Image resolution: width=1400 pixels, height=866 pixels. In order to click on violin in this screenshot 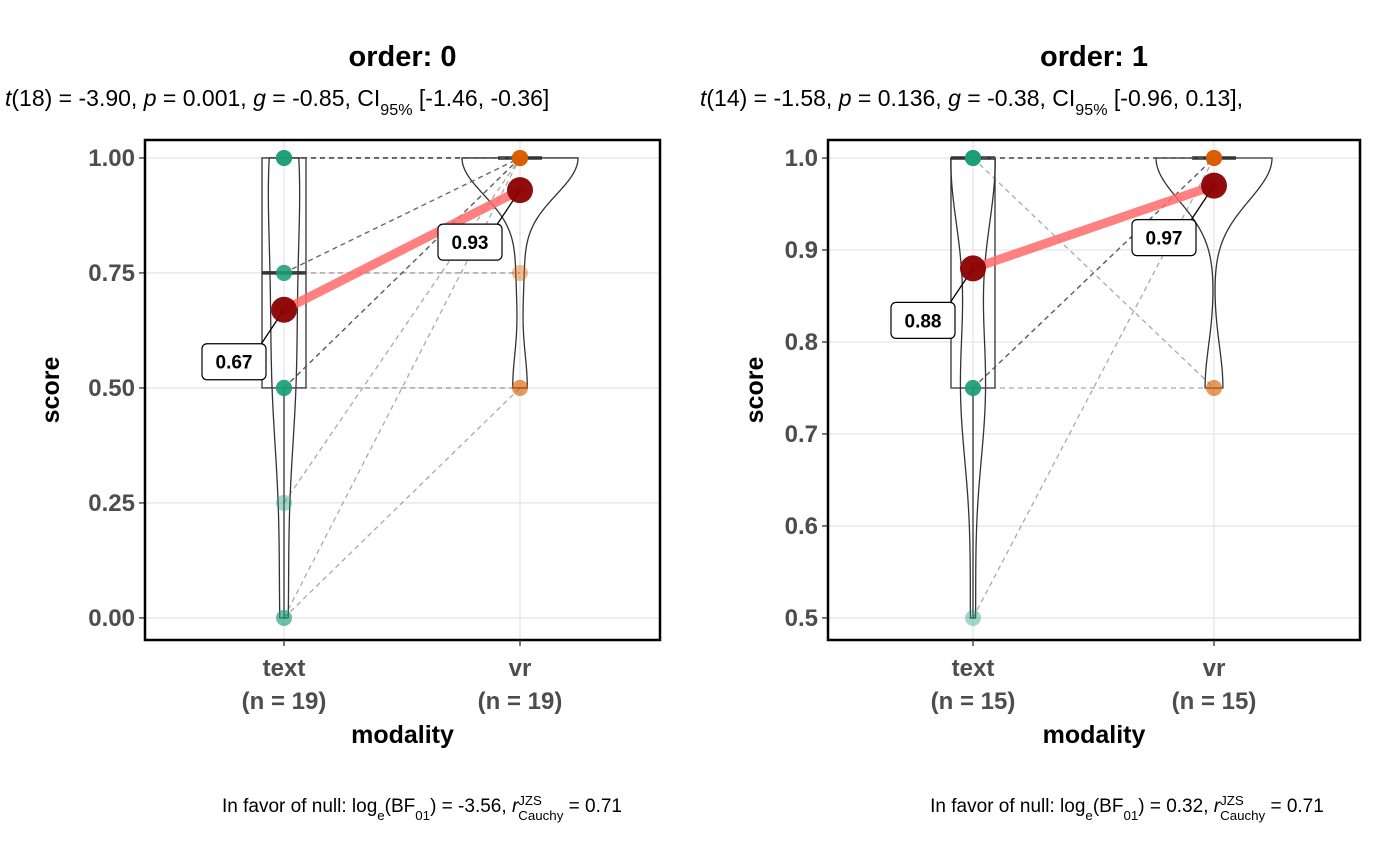, I will do `click(520, 273)`.